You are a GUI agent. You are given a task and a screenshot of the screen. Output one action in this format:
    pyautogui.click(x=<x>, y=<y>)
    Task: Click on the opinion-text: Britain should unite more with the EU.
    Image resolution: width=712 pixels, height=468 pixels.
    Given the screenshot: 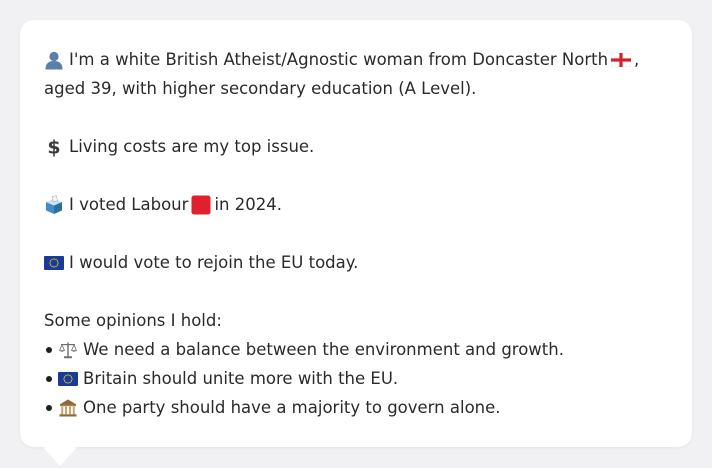 What is the action you would take?
    pyautogui.click(x=241, y=378)
    